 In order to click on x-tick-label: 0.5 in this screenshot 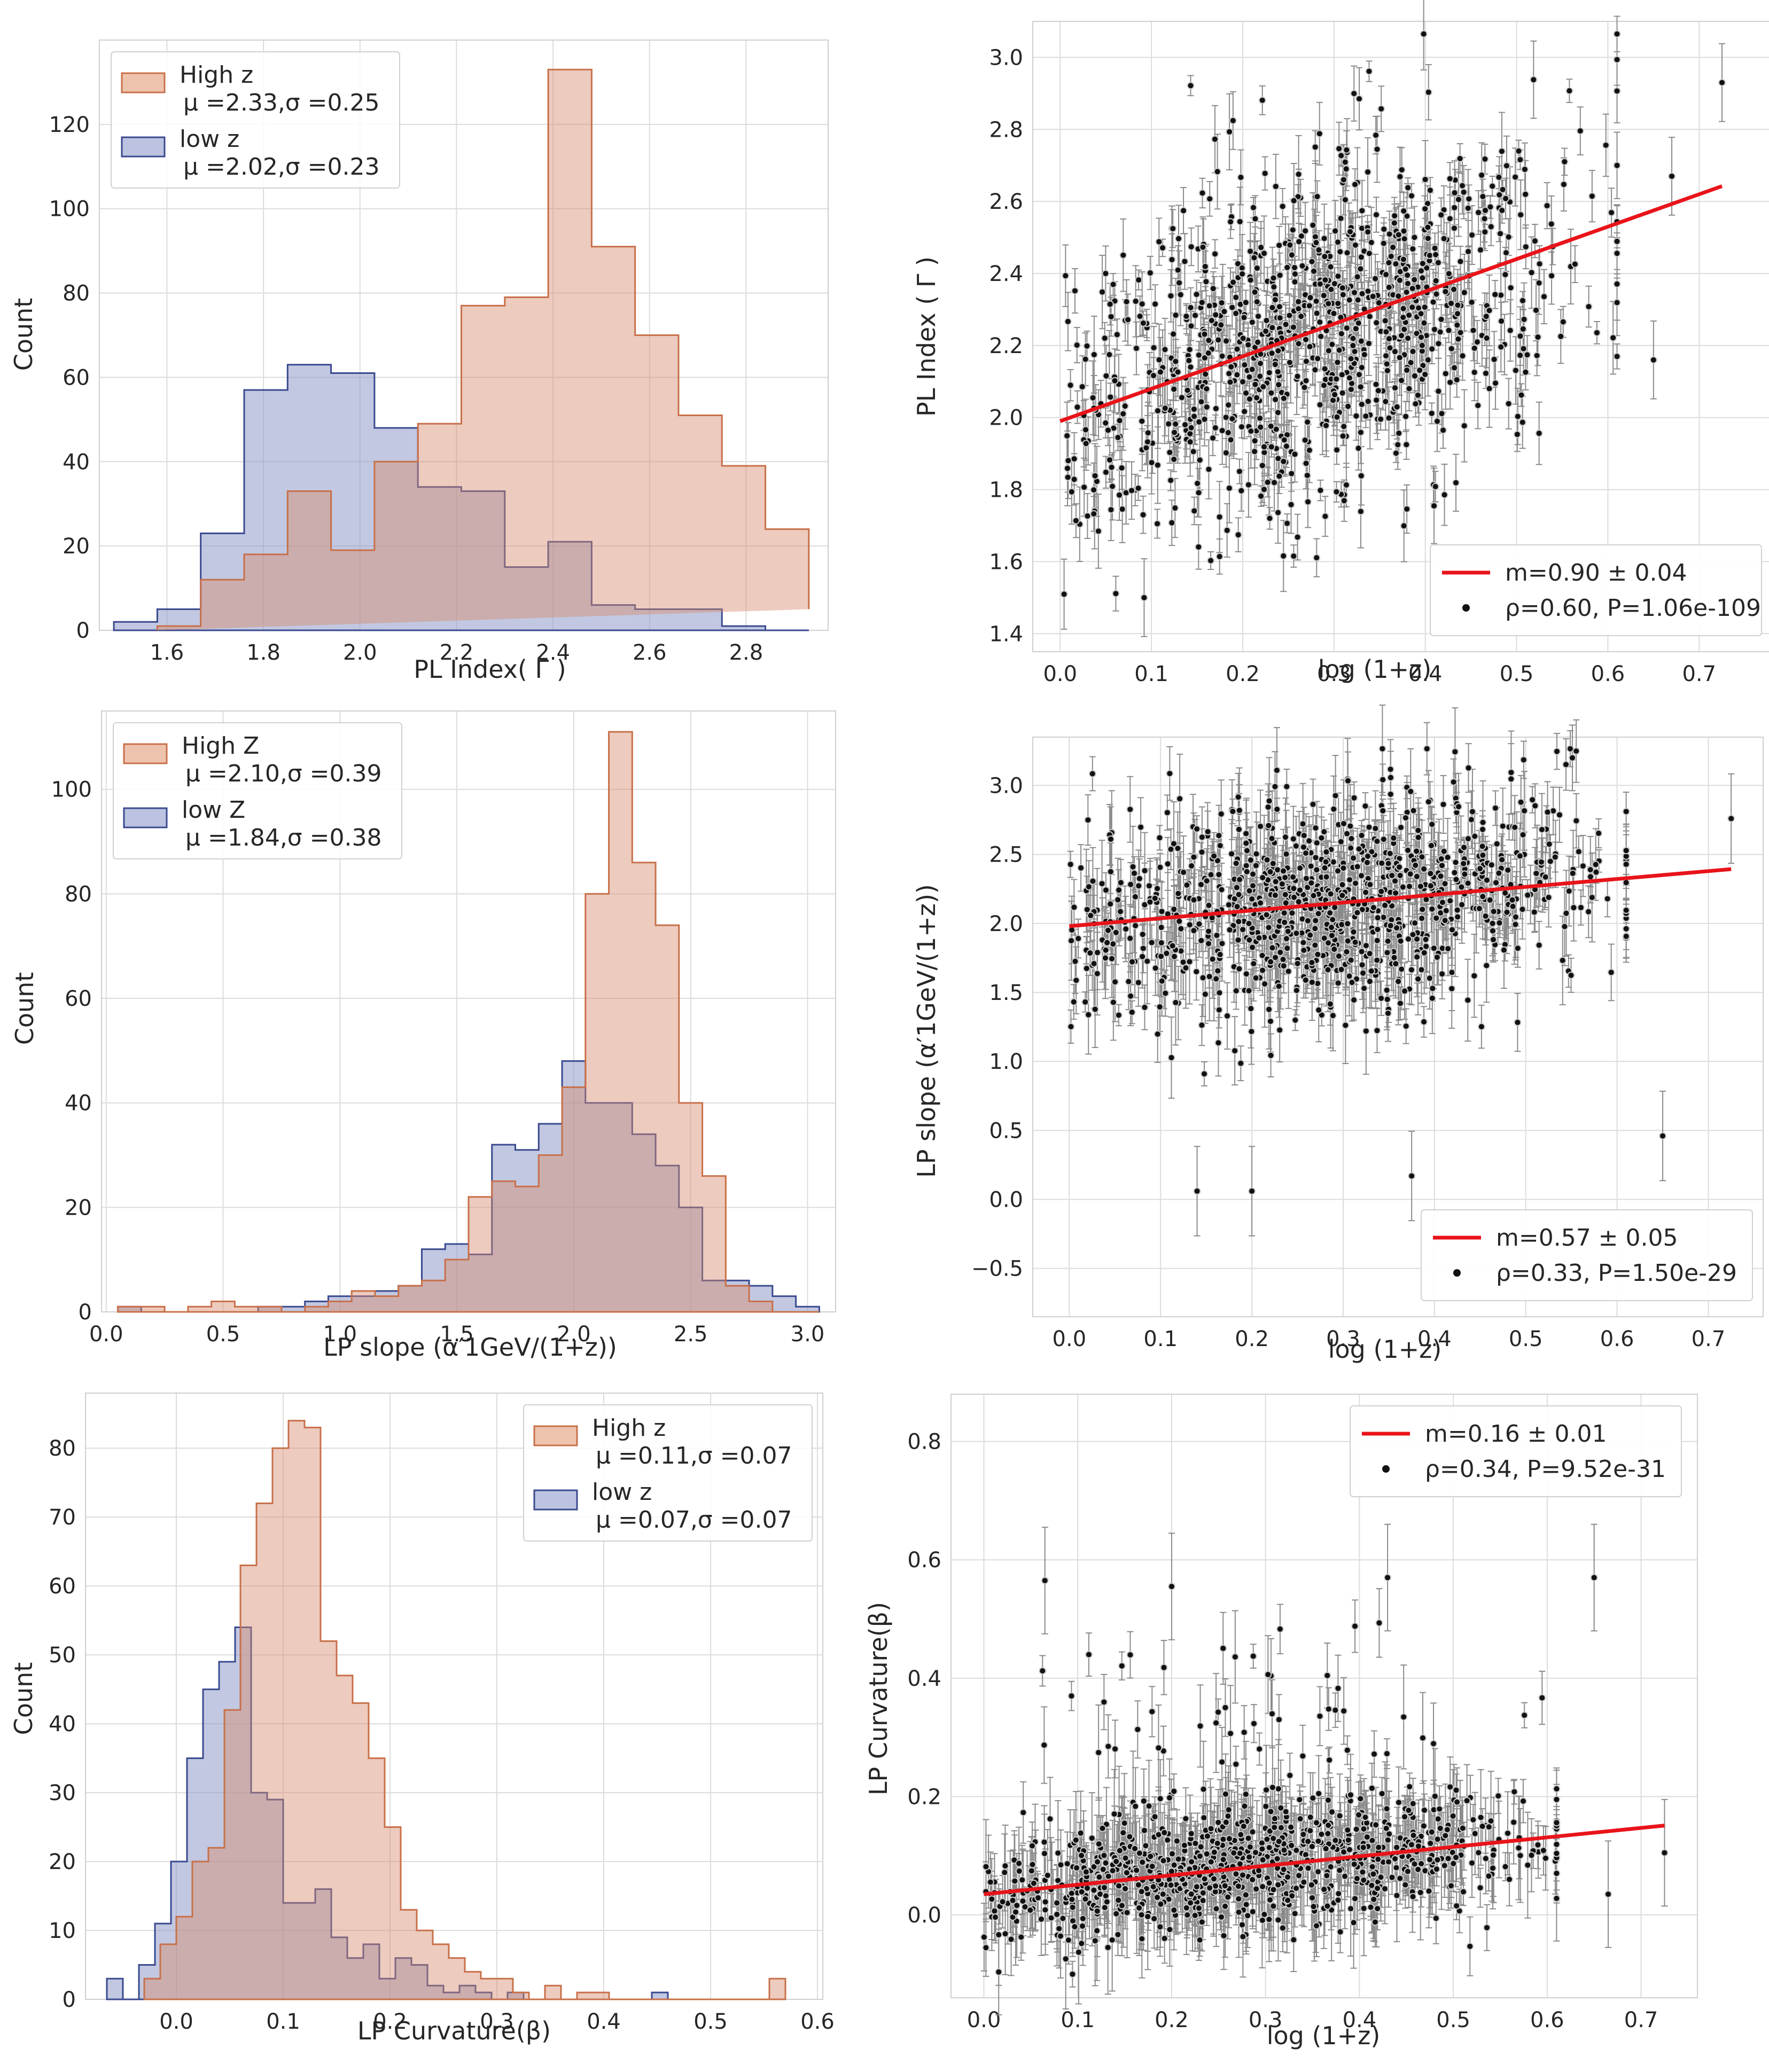, I will do `click(223, 1334)`.